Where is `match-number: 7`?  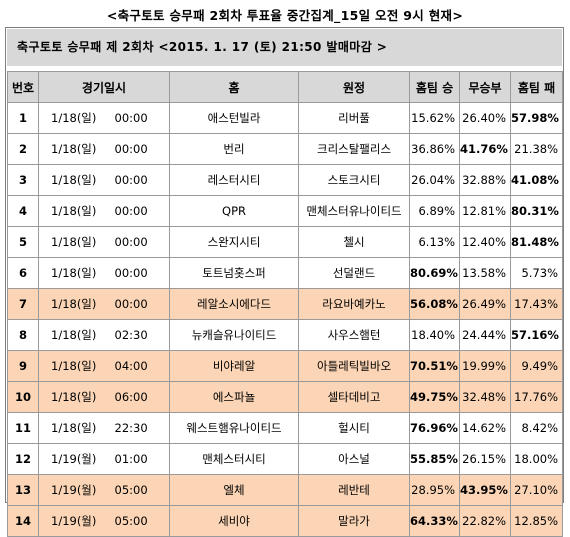 match-number: 7 is located at coordinates (23, 304).